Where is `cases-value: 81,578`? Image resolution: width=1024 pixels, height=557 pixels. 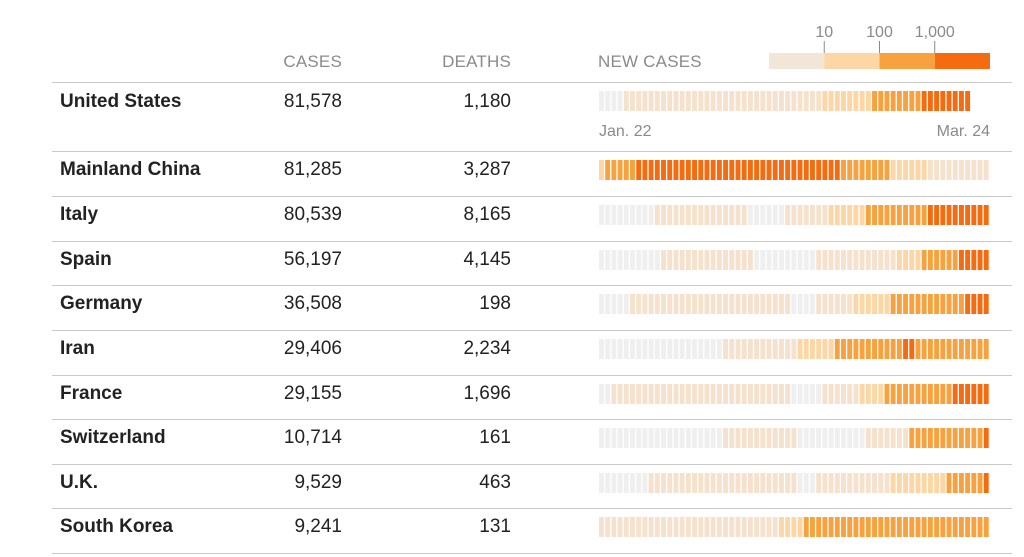 cases-value: 81,578 is located at coordinates (312, 101).